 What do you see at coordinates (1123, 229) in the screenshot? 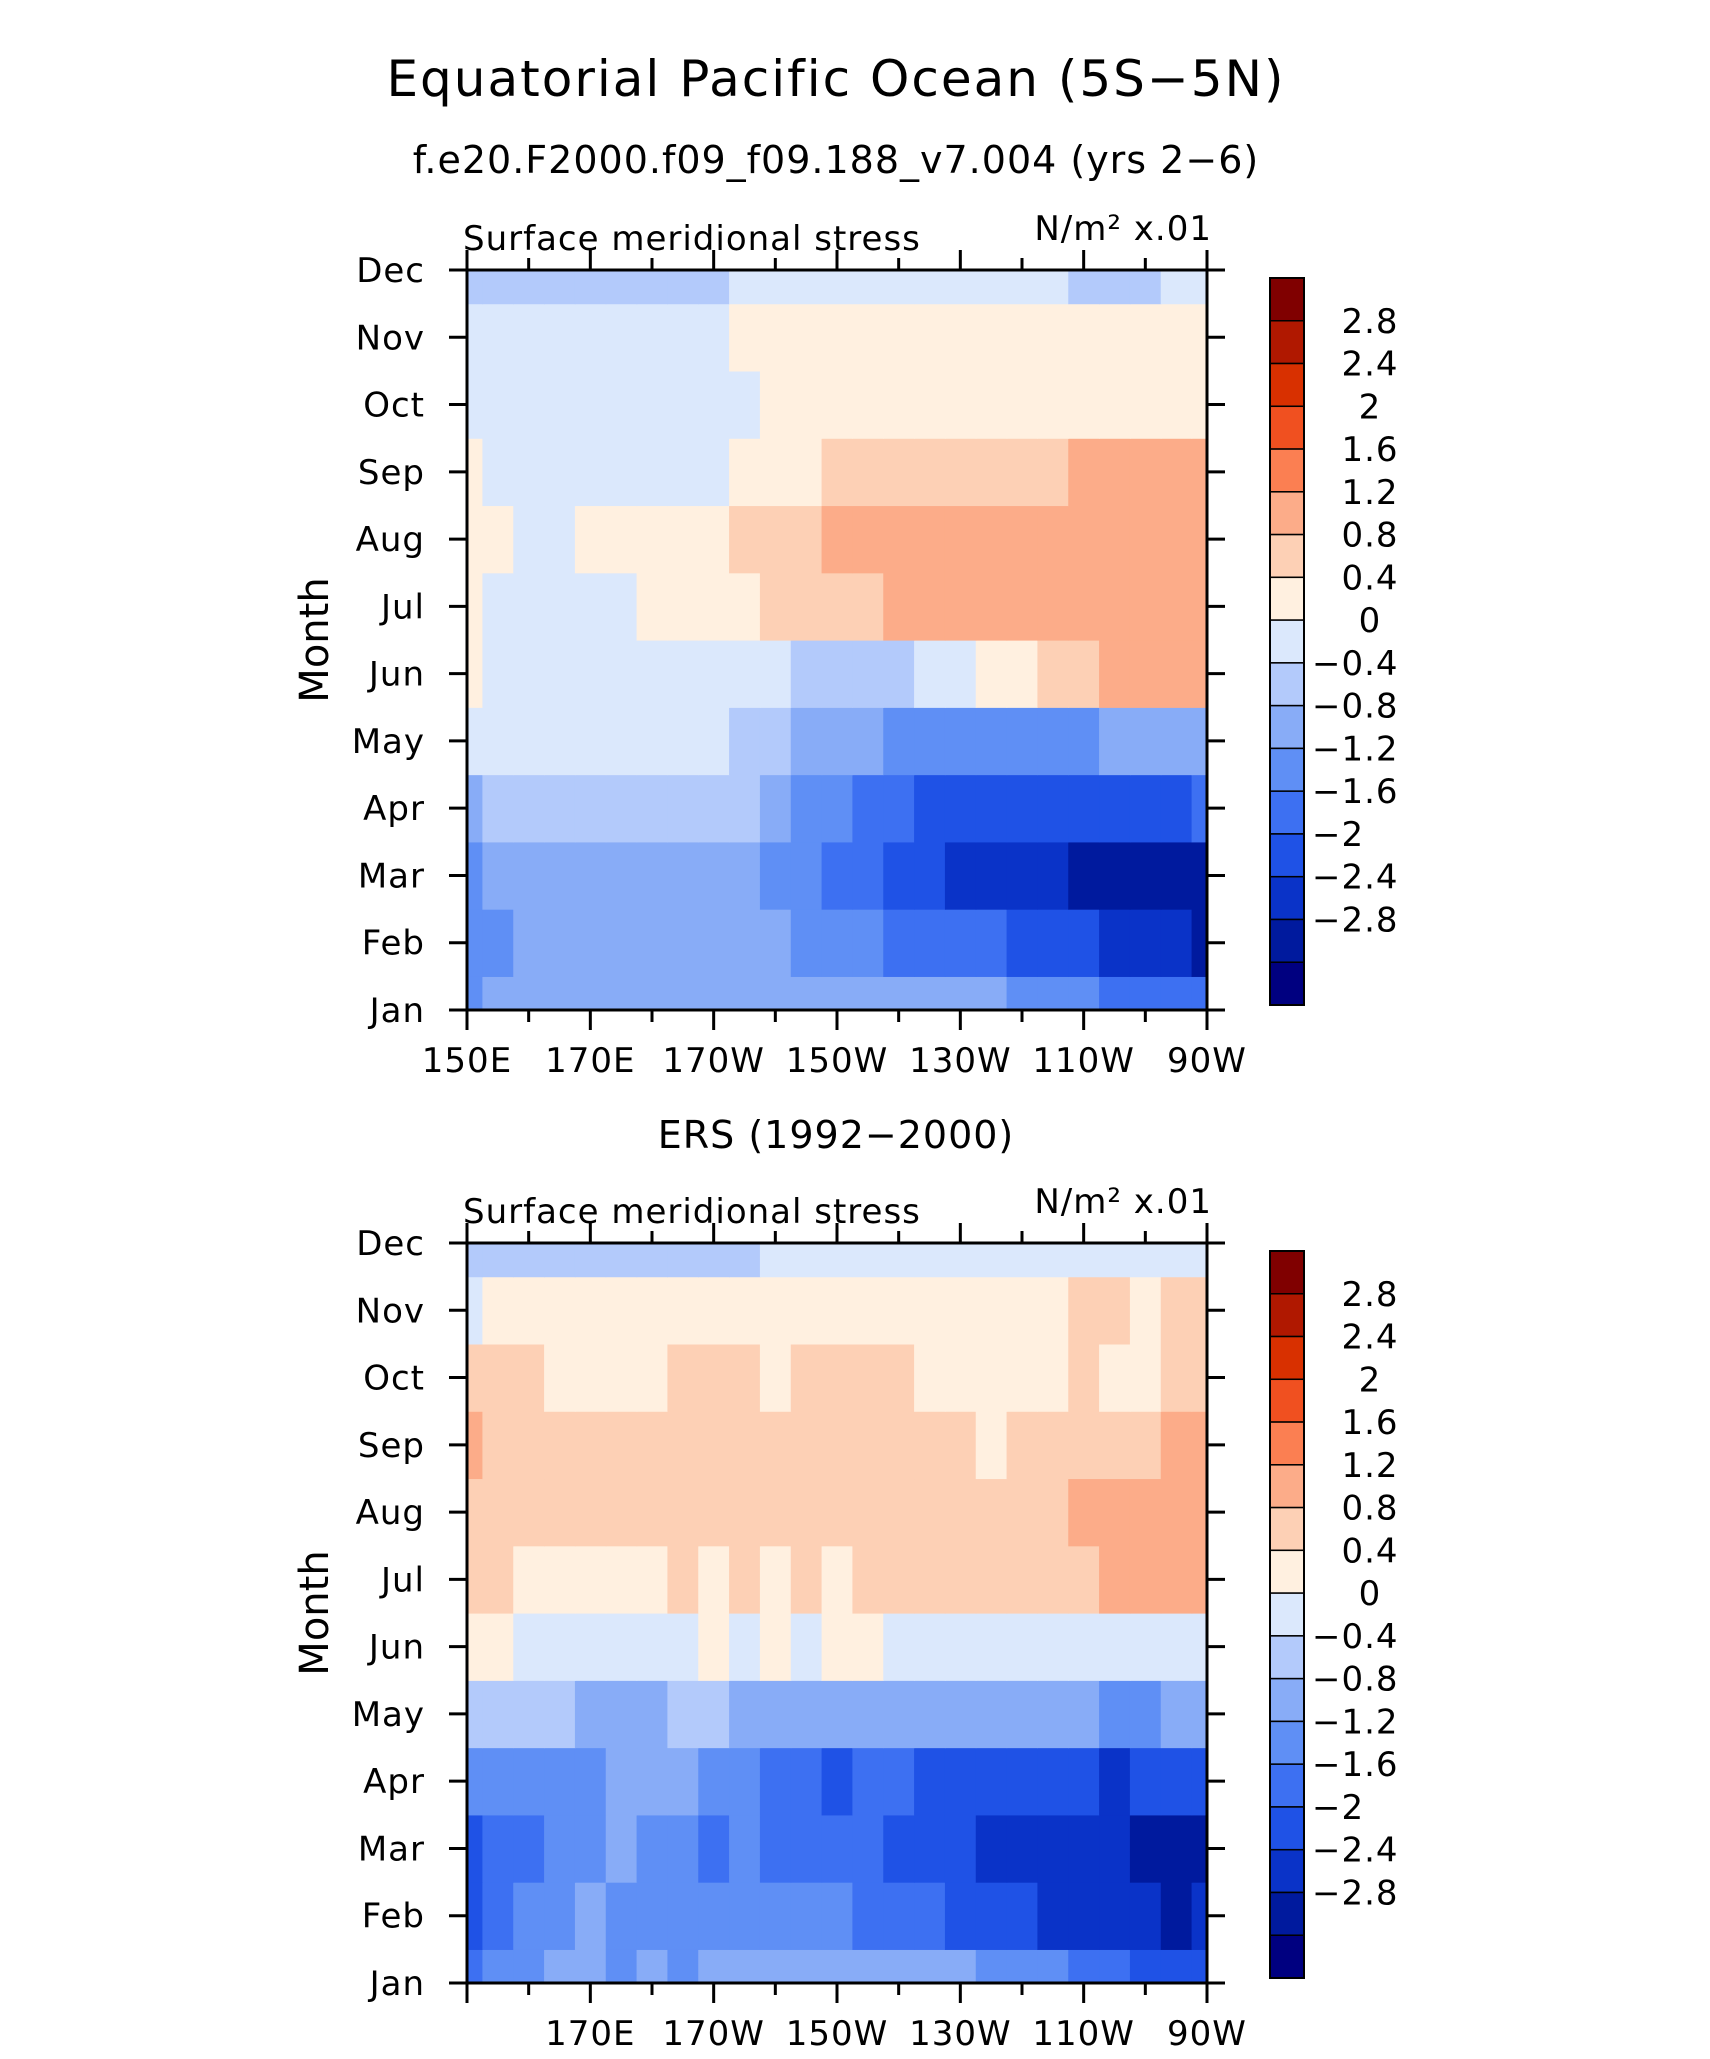
I see `units-label: N/m² x.01` at bounding box center [1123, 229].